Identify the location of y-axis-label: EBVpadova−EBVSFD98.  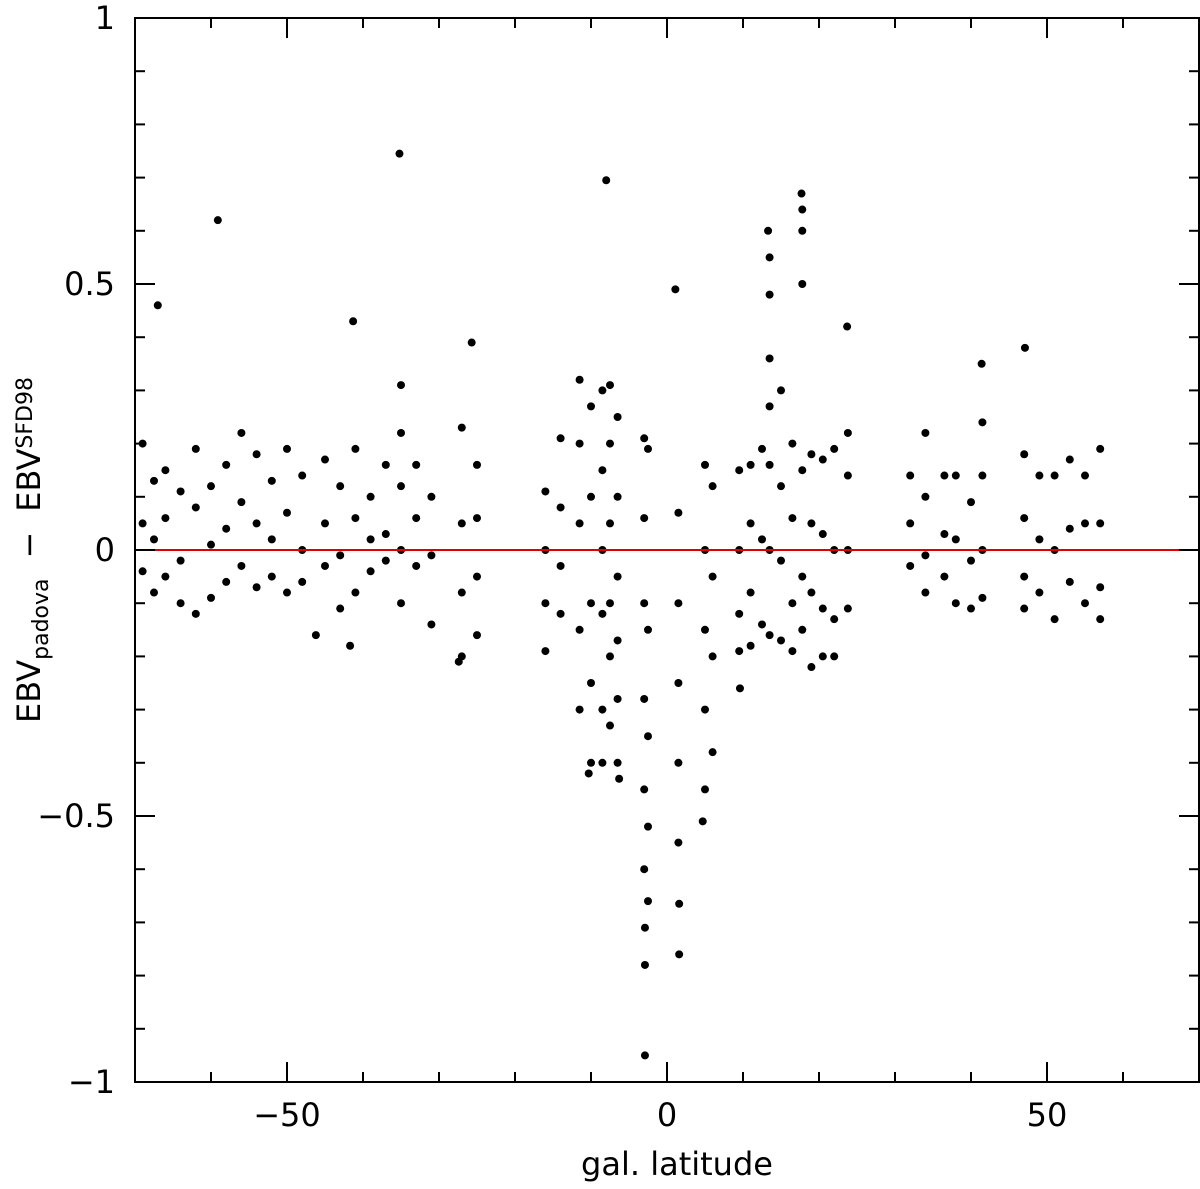
(32, 550).